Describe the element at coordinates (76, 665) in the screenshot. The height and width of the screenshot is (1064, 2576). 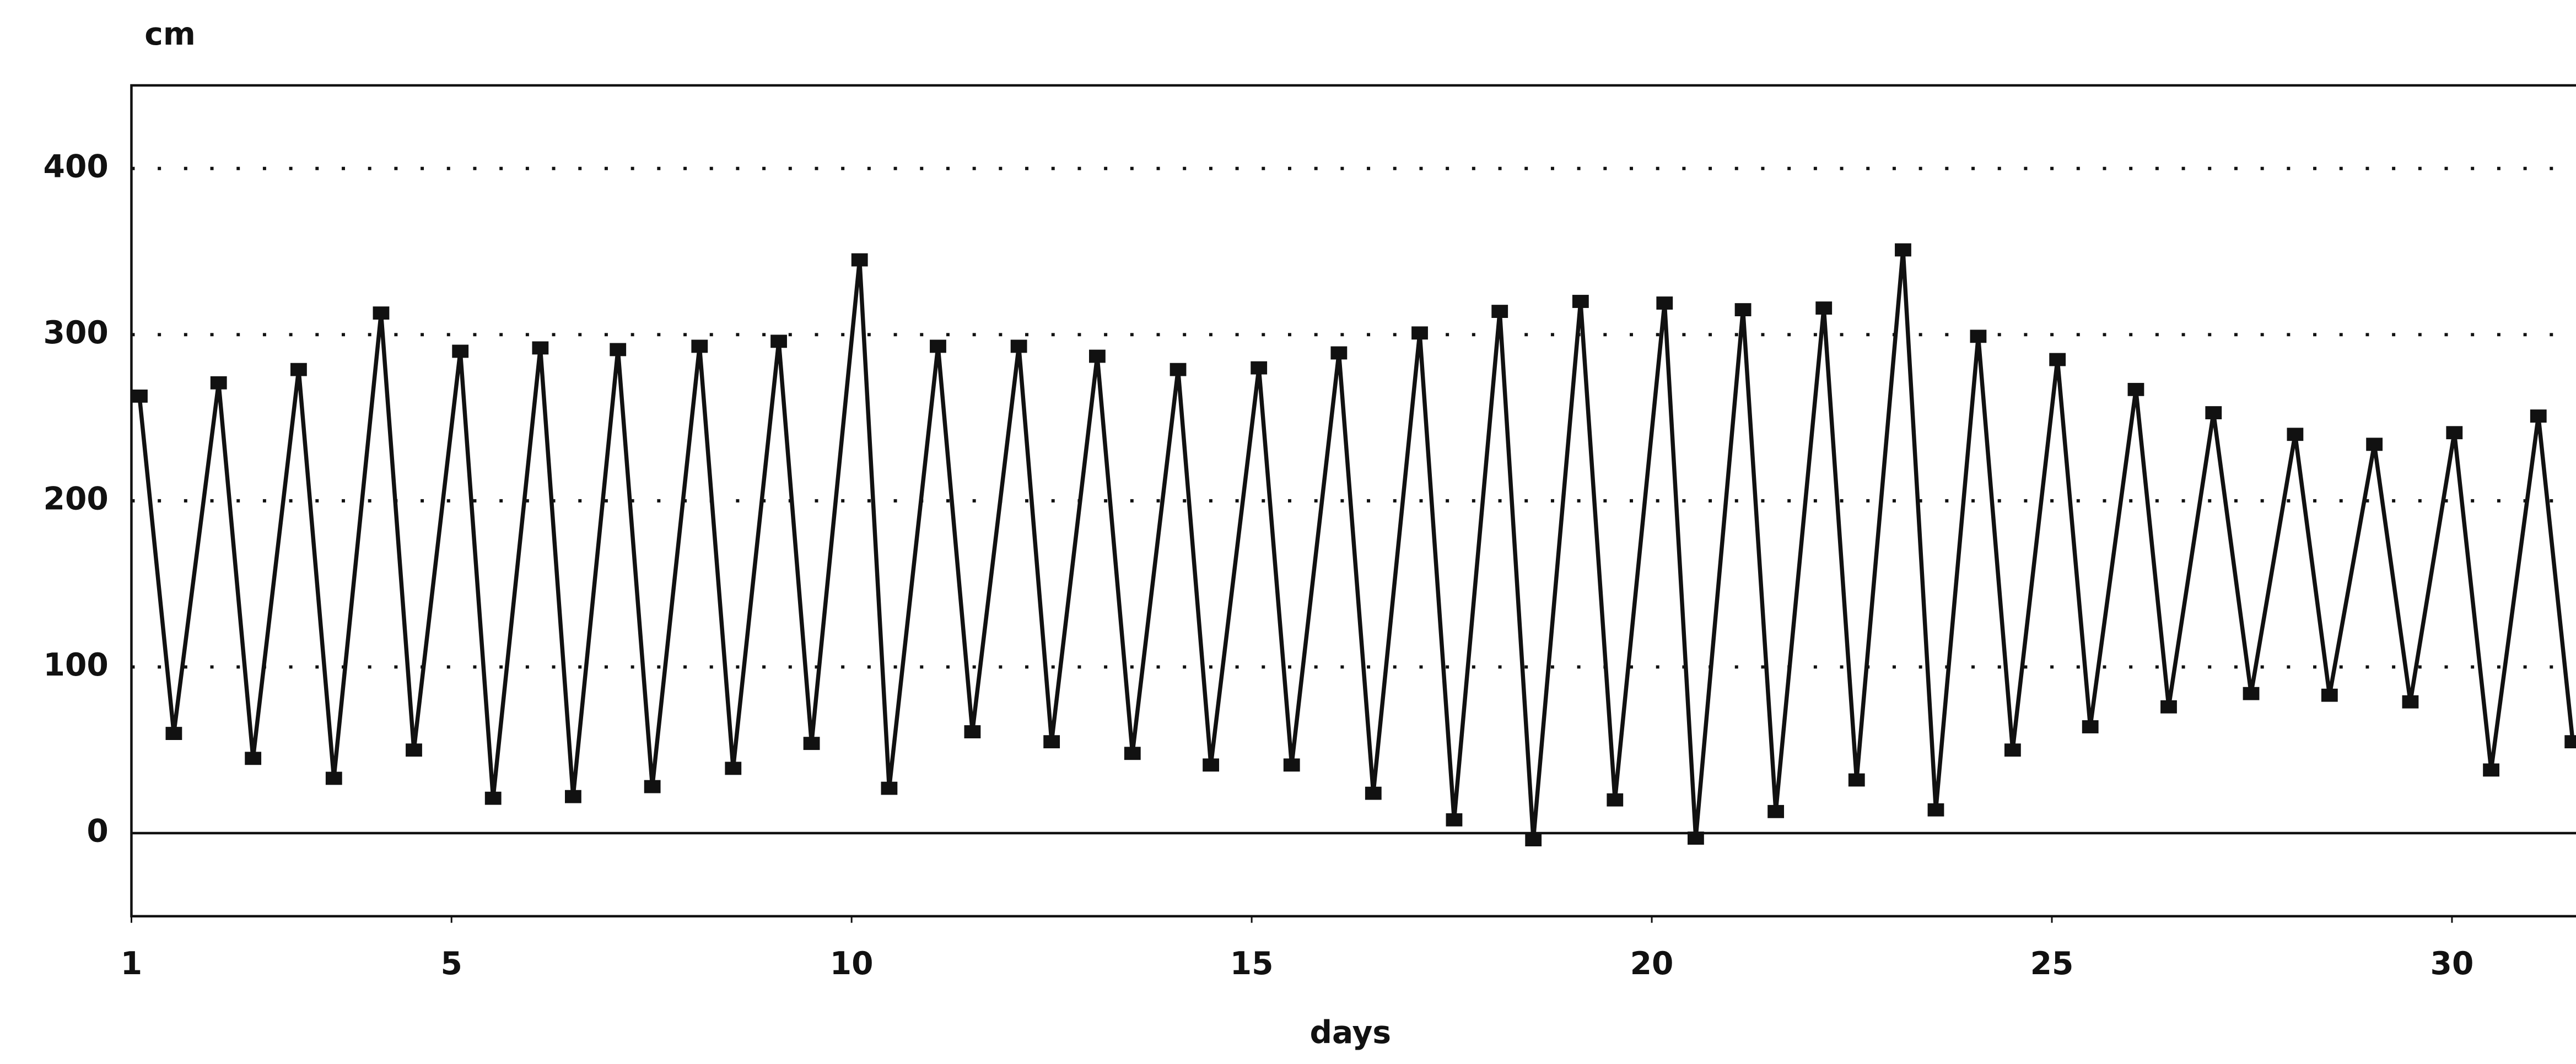
I see `y-tick-label: 100` at that location.